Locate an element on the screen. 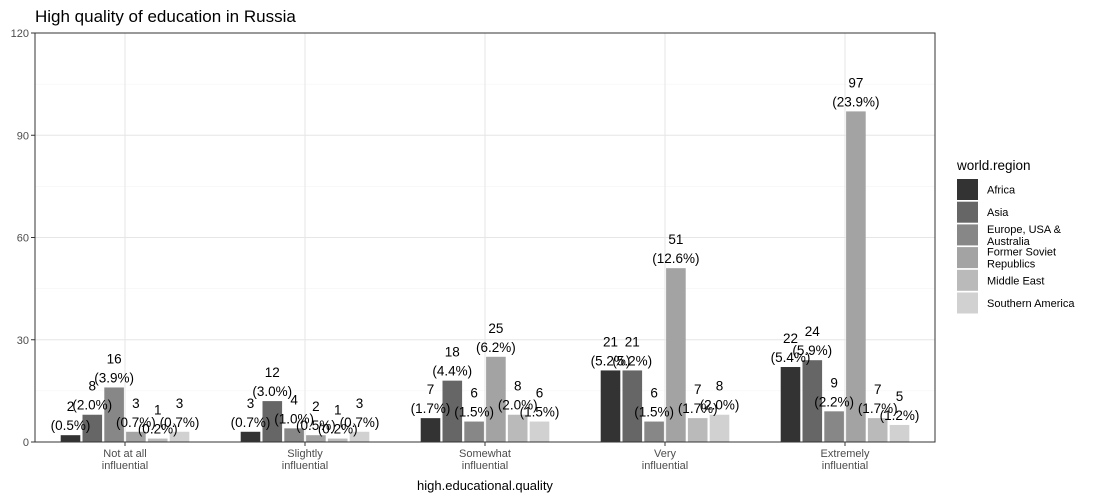 This screenshot has width=1100, height=500. bar-value-label: 7 is located at coordinates (878, 389).